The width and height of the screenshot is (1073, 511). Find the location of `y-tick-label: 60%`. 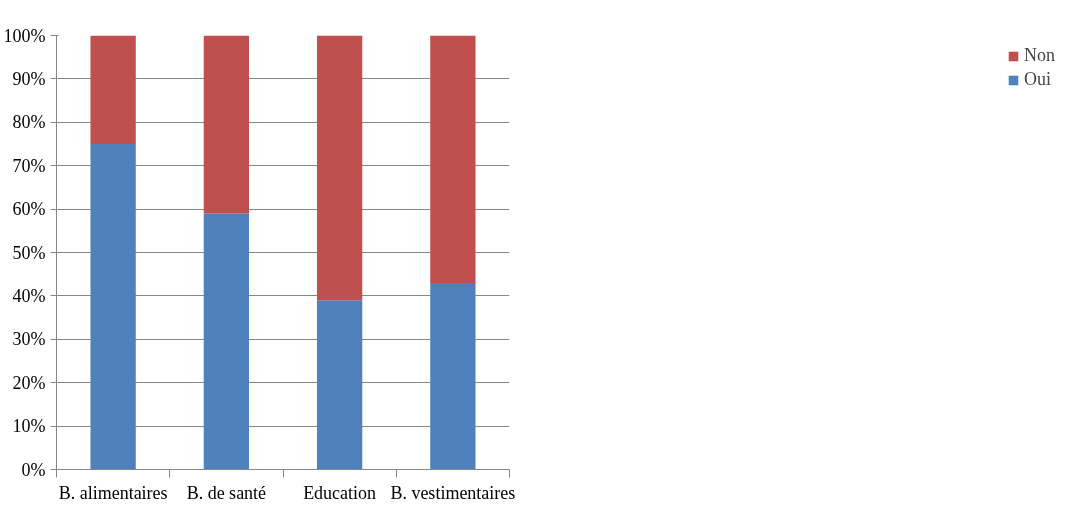

y-tick-label: 60% is located at coordinates (29, 209).